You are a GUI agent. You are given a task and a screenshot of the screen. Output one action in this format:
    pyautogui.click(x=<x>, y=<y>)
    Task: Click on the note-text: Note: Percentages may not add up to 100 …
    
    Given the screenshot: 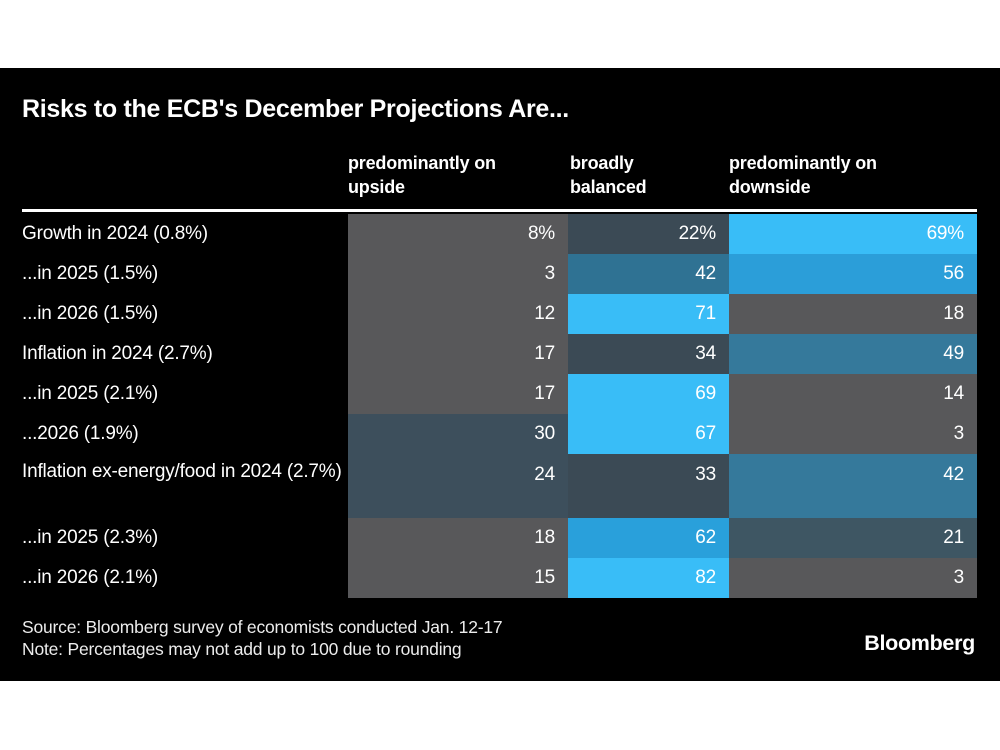 What is the action you would take?
    pyautogui.click(x=242, y=649)
    